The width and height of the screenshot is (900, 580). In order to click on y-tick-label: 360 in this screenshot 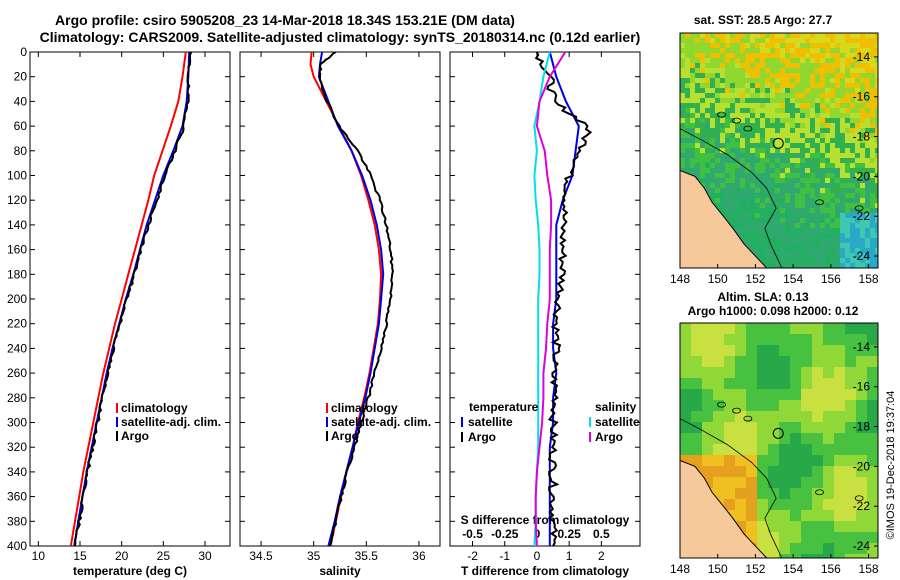, I will do `click(17, 497)`.